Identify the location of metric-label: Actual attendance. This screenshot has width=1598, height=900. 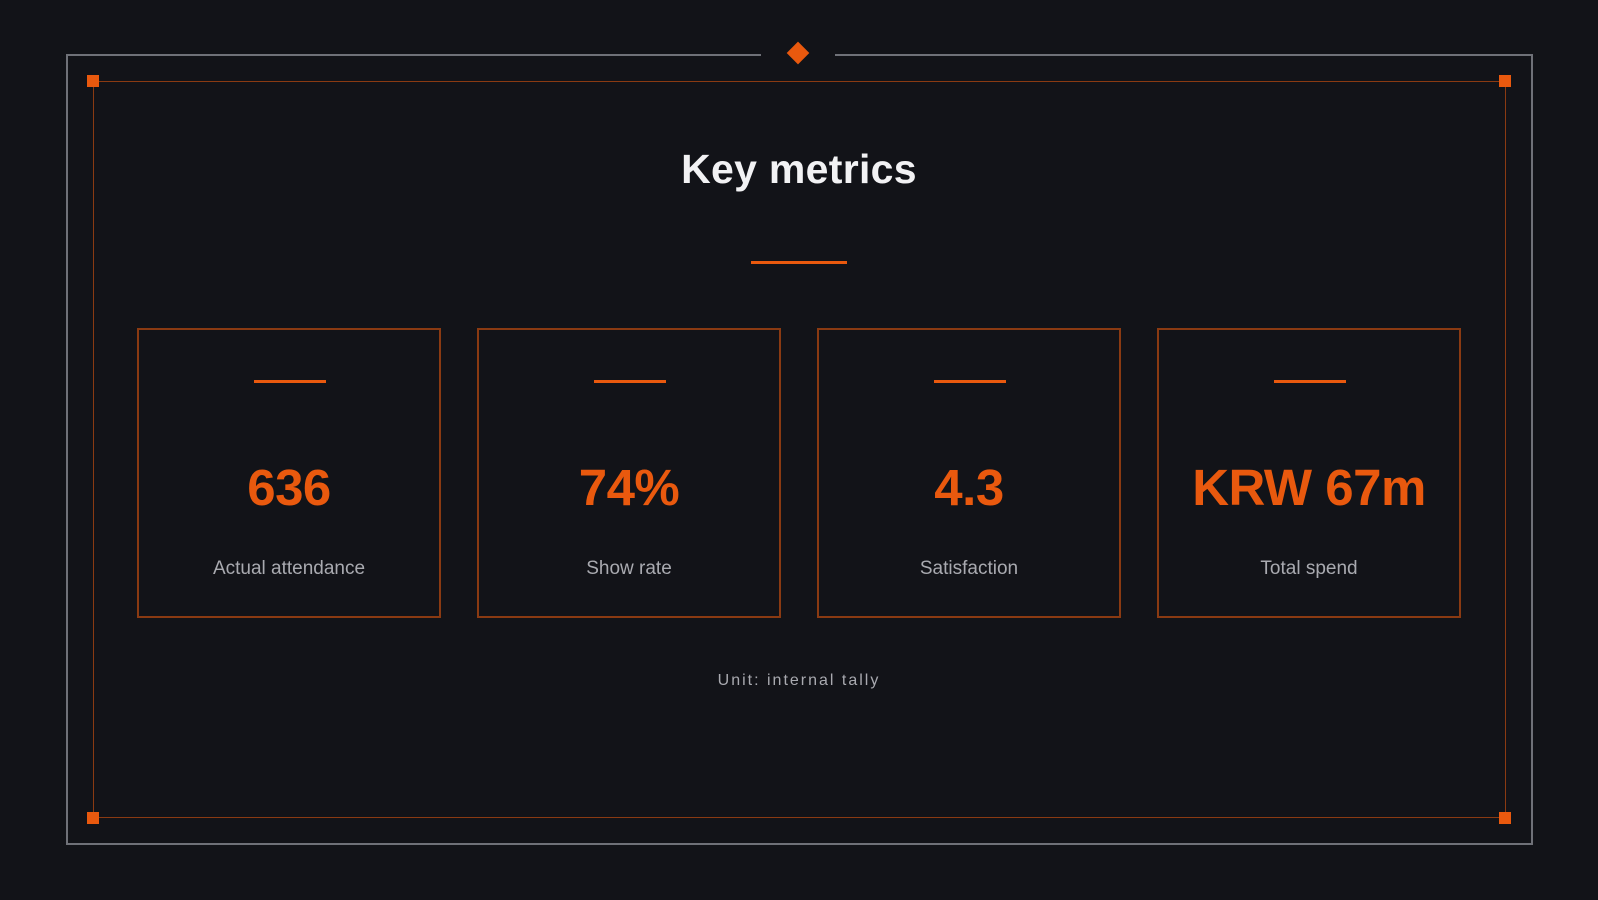
(289, 568).